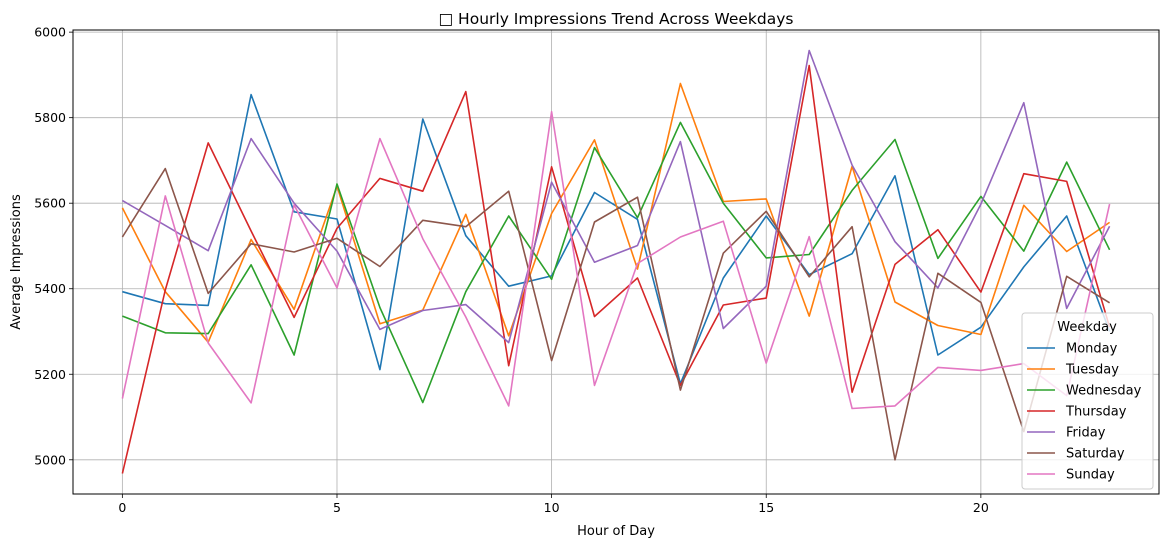 This screenshot has width=1169, height=547. What do you see at coordinates (50, 288) in the screenshot?
I see `y-tick-label: 5400` at bounding box center [50, 288].